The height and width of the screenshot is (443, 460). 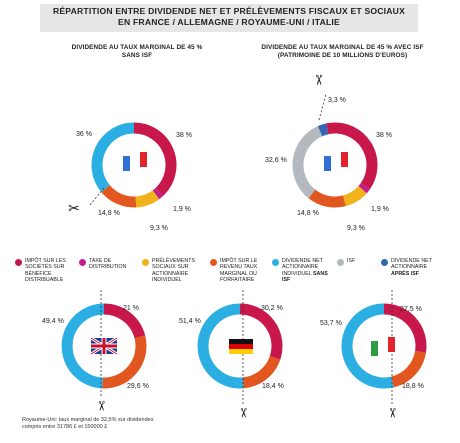 What do you see at coordinates (380, 209) in the screenshot?
I see `label-fr-isf-taxe: 1,9 %` at bounding box center [380, 209].